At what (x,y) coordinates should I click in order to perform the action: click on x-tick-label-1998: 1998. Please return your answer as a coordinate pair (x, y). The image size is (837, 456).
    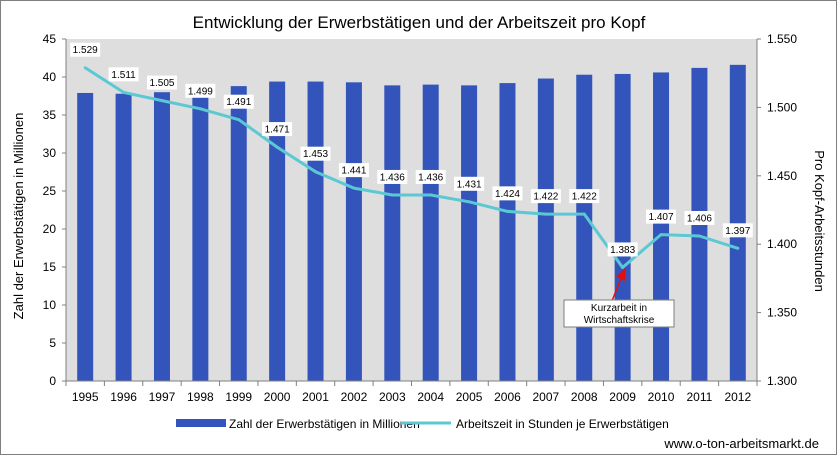
    Looking at the image, I should click on (200, 397).